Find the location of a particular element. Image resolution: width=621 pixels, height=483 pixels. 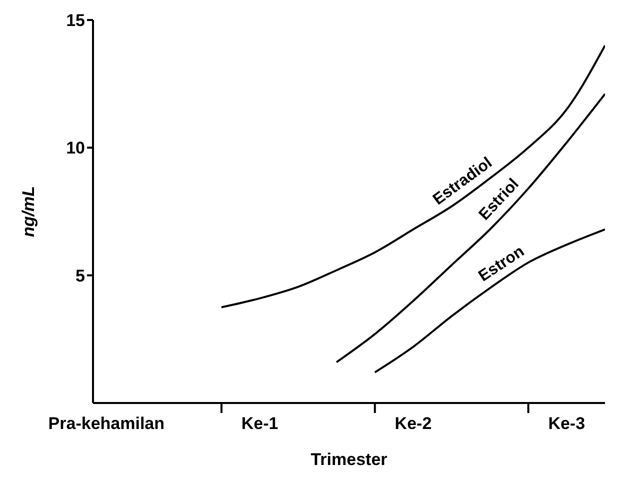

x-tick-label: Ke-1 is located at coordinates (259, 423).